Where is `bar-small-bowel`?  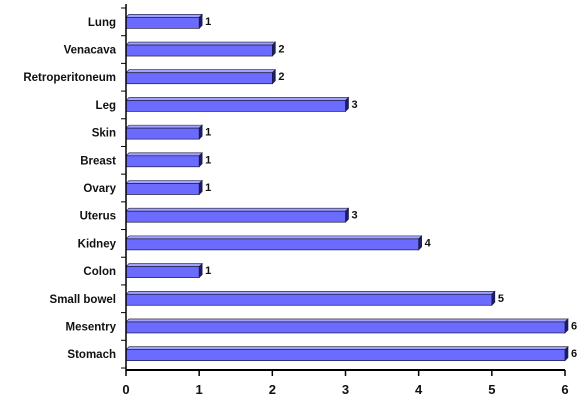 bar-small-bowel is located at coordinates (310, 298).